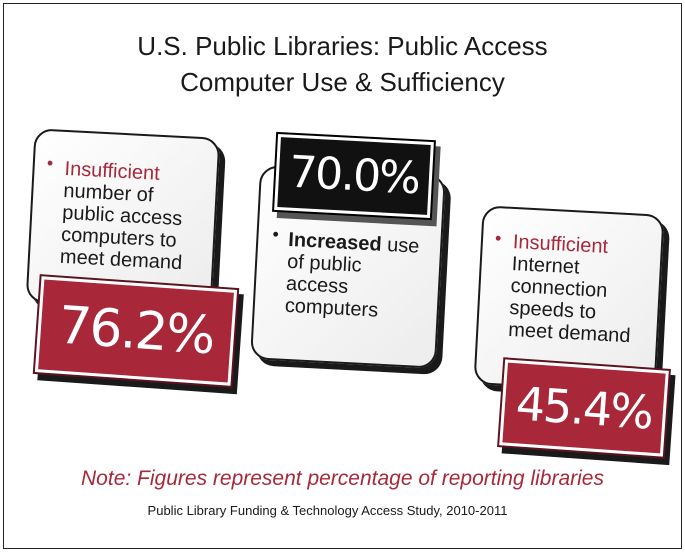 This screenshot has width=685, height=552. Describe the element at coordinates (342, 46) in the screenshot. I see `title-line-1: U.S. Public Libraries: Public Access` at that location.